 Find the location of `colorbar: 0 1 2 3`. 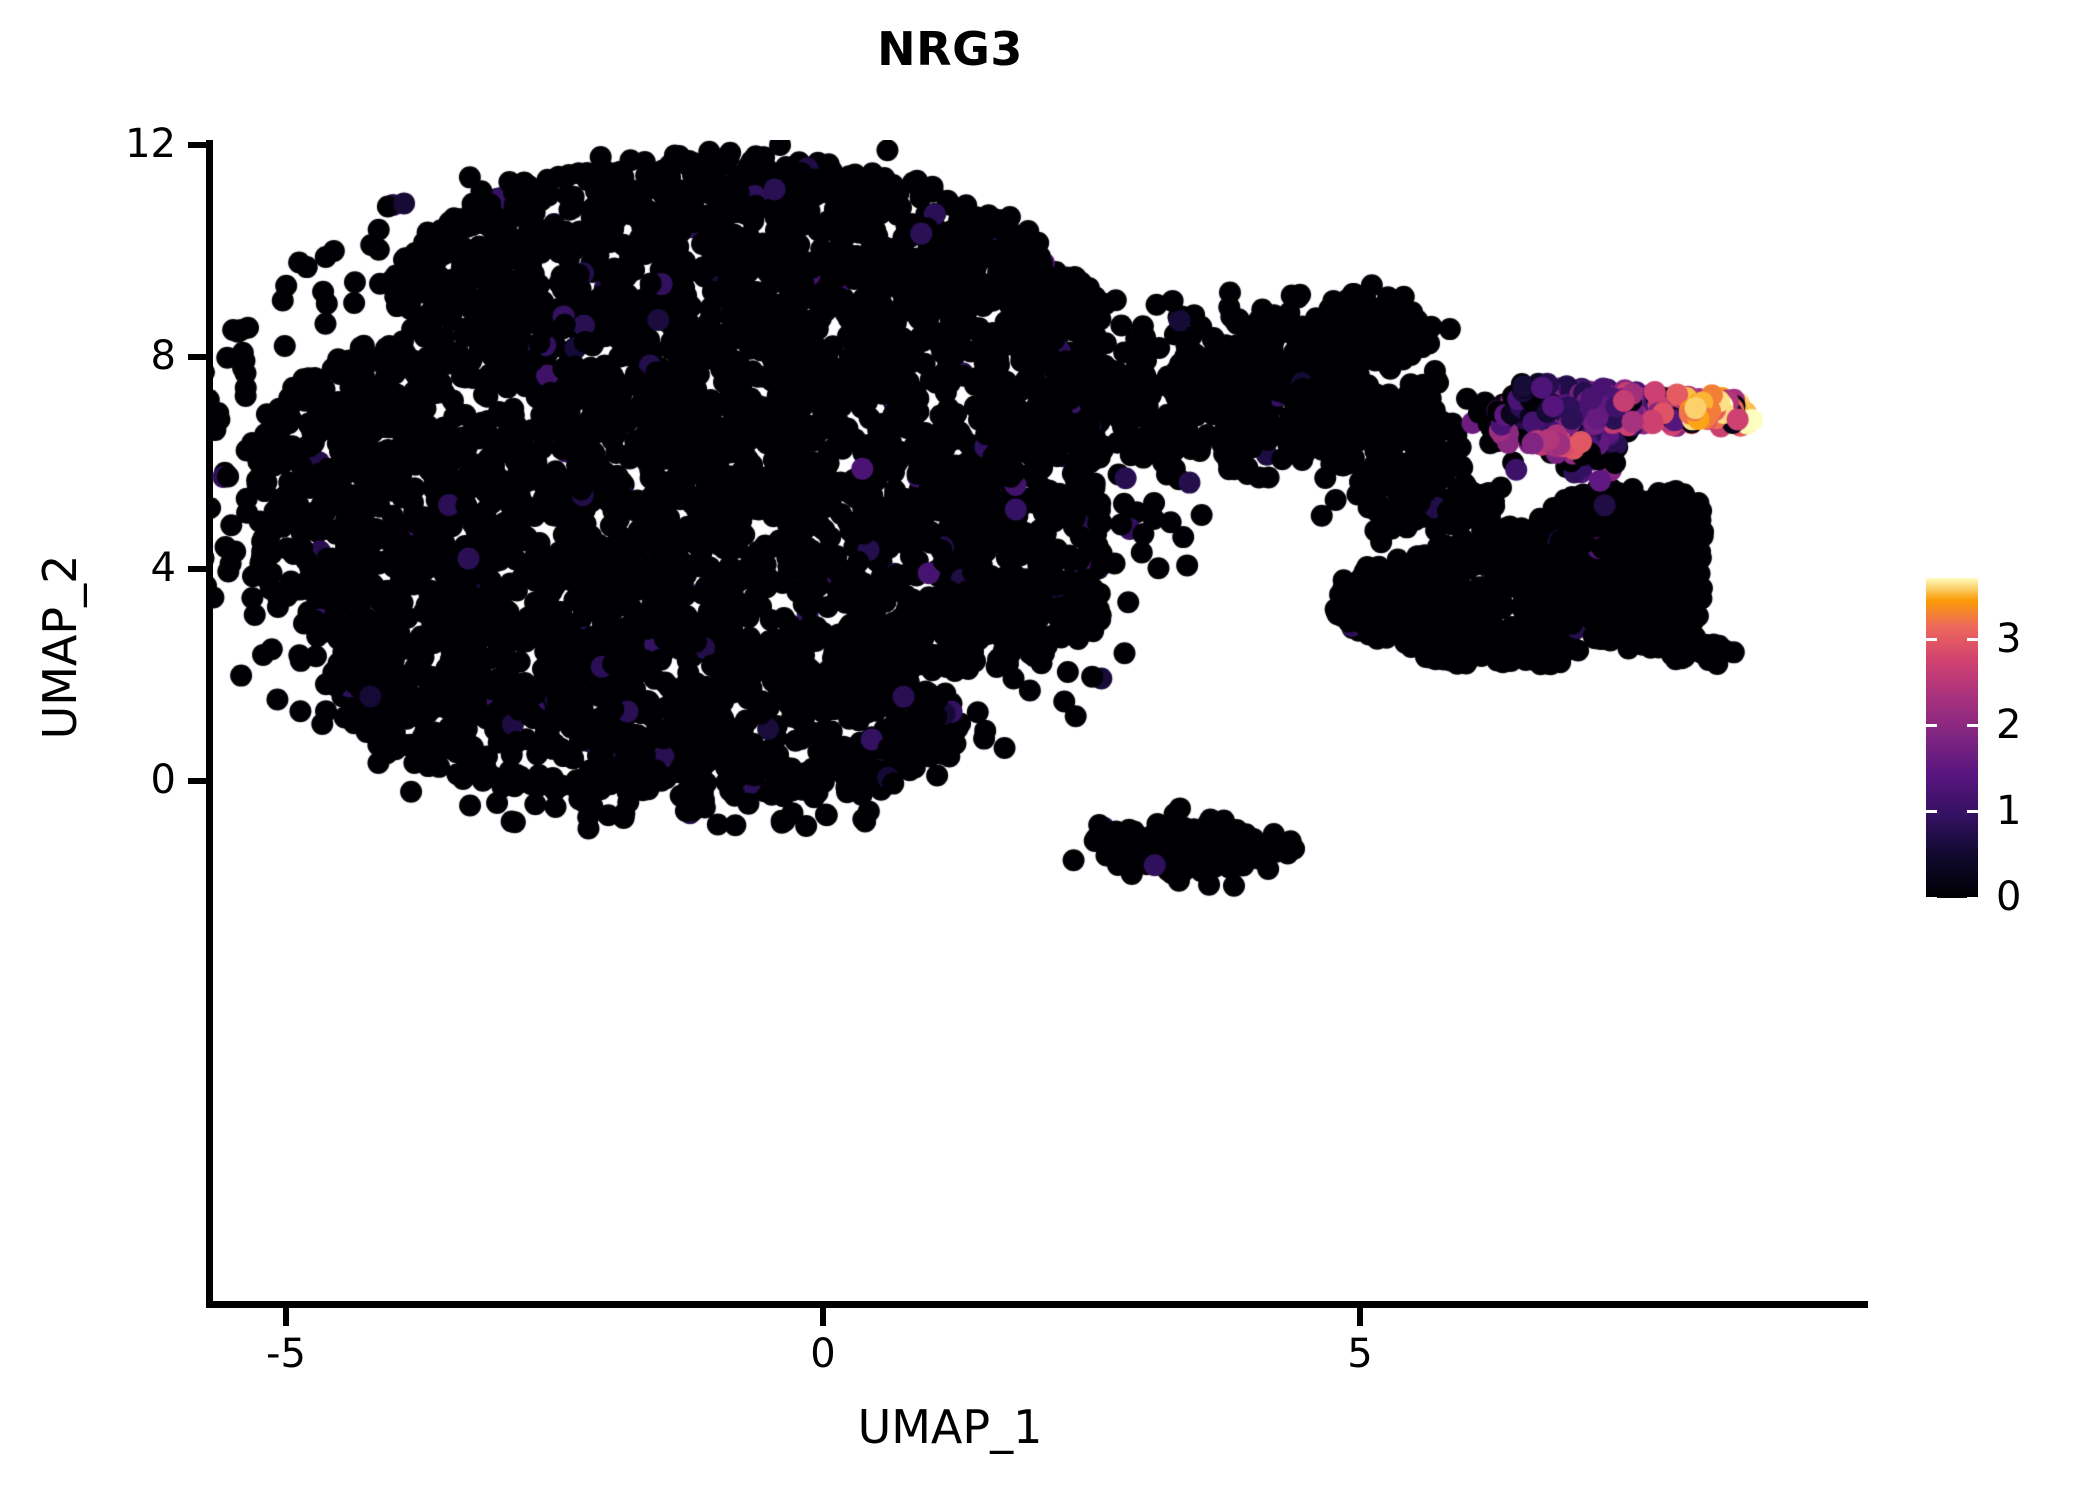

colorbar: 0 1 2 3 is located at coordinates (1973, 747).